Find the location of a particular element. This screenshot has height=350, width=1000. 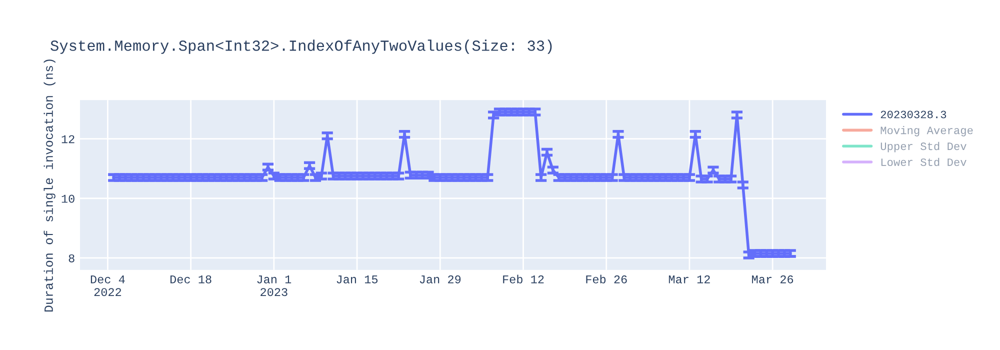

legend-label: Moving Average is located at coordinates (926, 131).